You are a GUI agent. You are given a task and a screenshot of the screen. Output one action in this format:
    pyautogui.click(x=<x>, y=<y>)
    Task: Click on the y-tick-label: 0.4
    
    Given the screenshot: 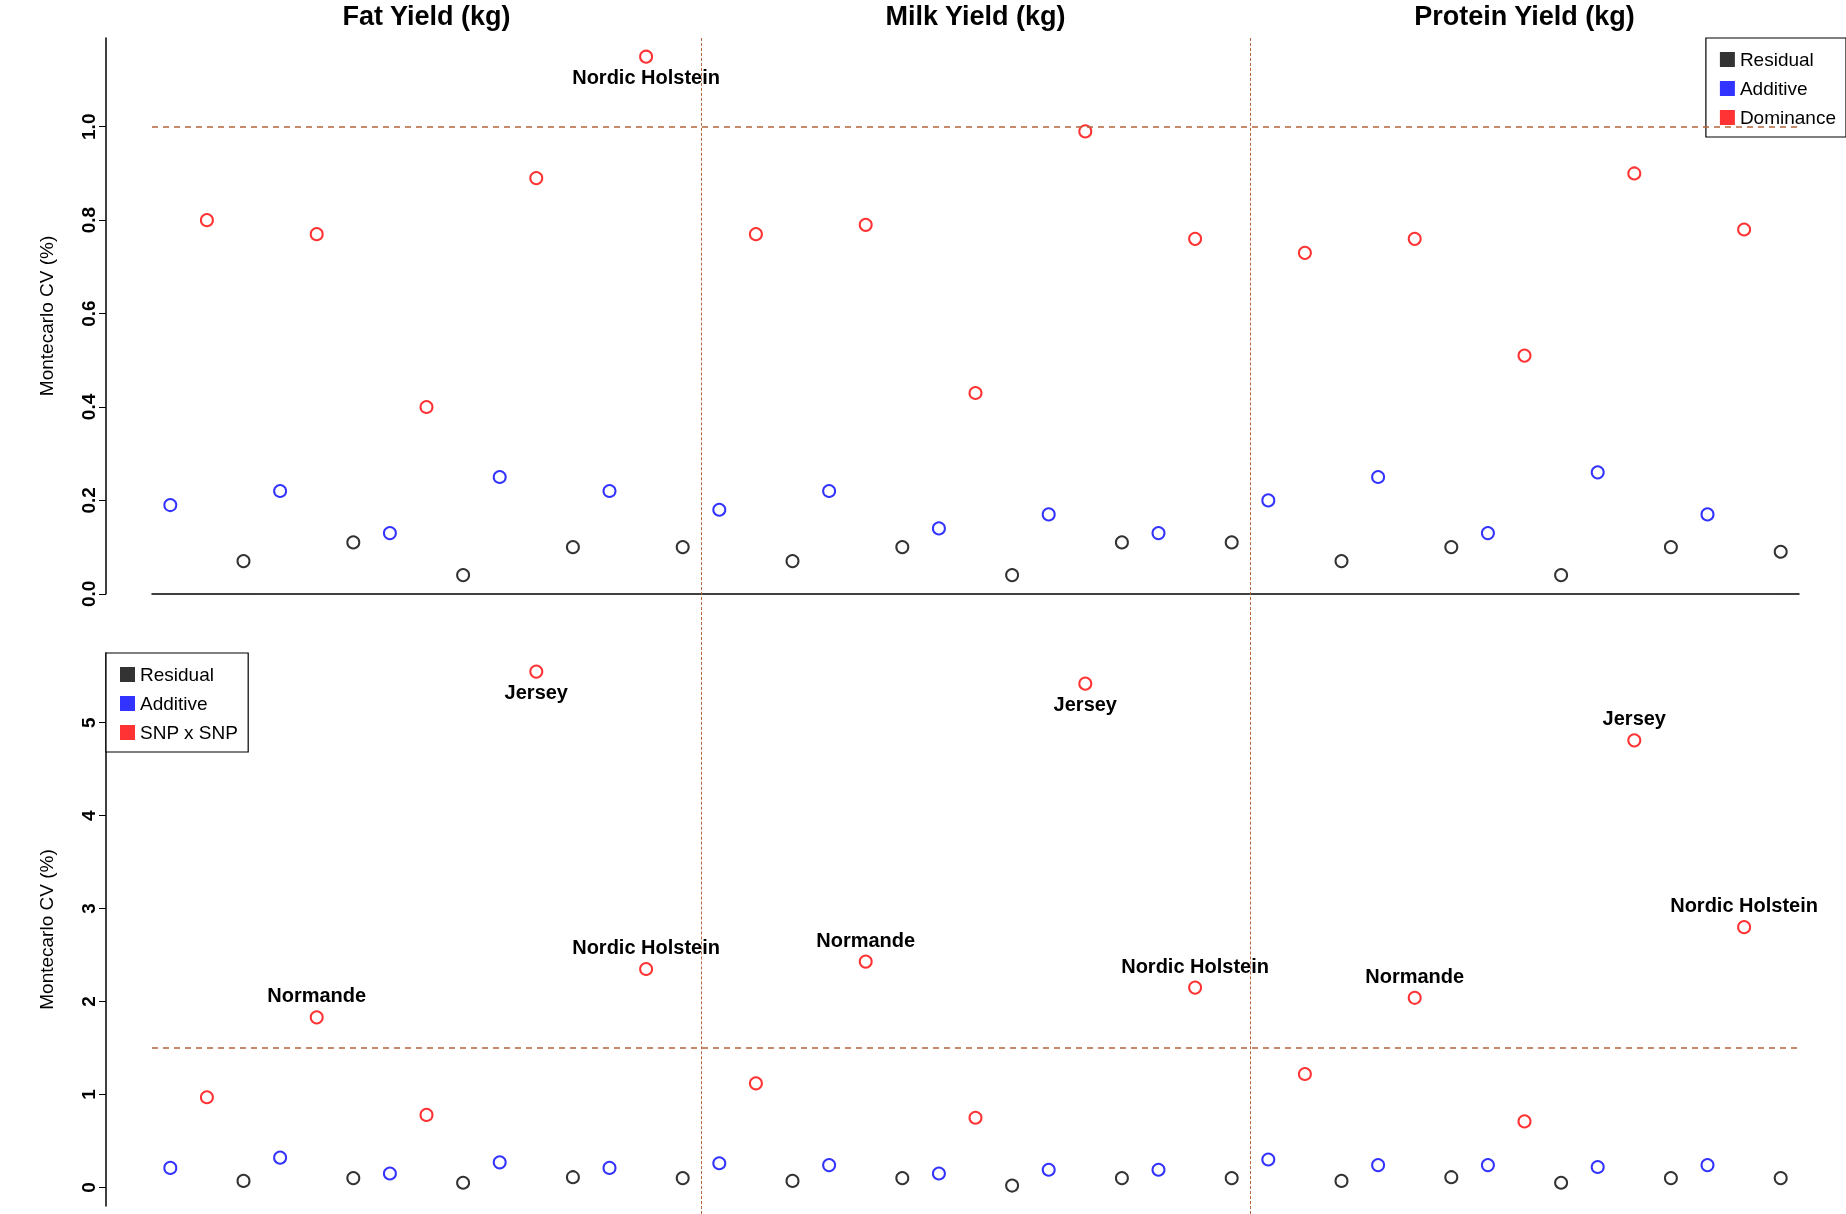 What is the action you would take?
    pyautogui.click(x=88, y=407)
    